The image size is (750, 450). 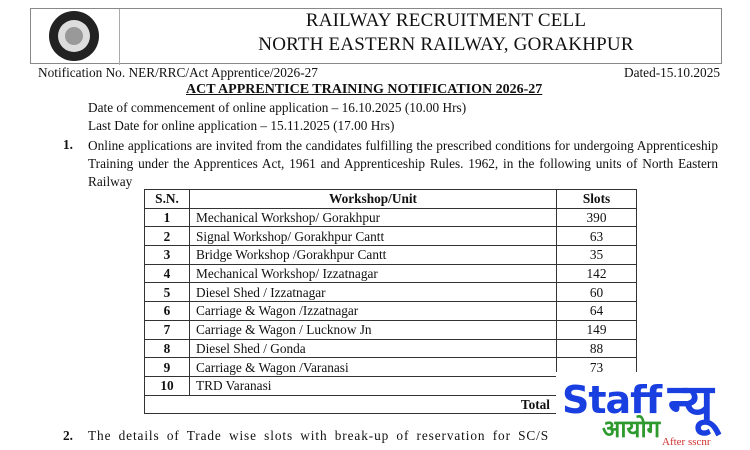 I want to click on row-unit: Diesel Shed / Izzatnagar, so click(x=373, y=292).